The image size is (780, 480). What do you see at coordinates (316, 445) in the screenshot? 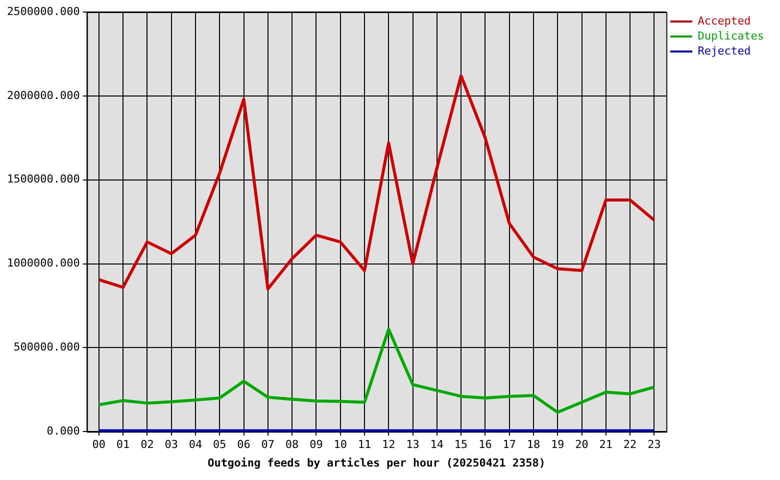
I see `x-tick-label: 09` at bounding box center [316, 445].